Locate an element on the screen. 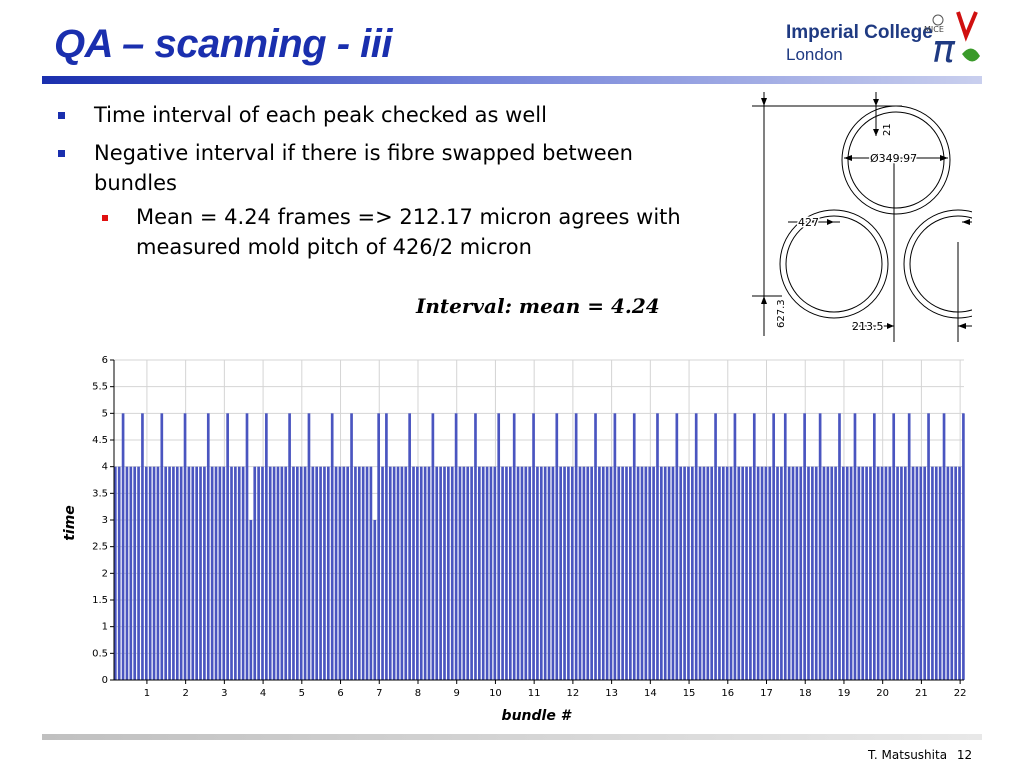  x-tick-label: 10 is located at coordinates (495, 693).